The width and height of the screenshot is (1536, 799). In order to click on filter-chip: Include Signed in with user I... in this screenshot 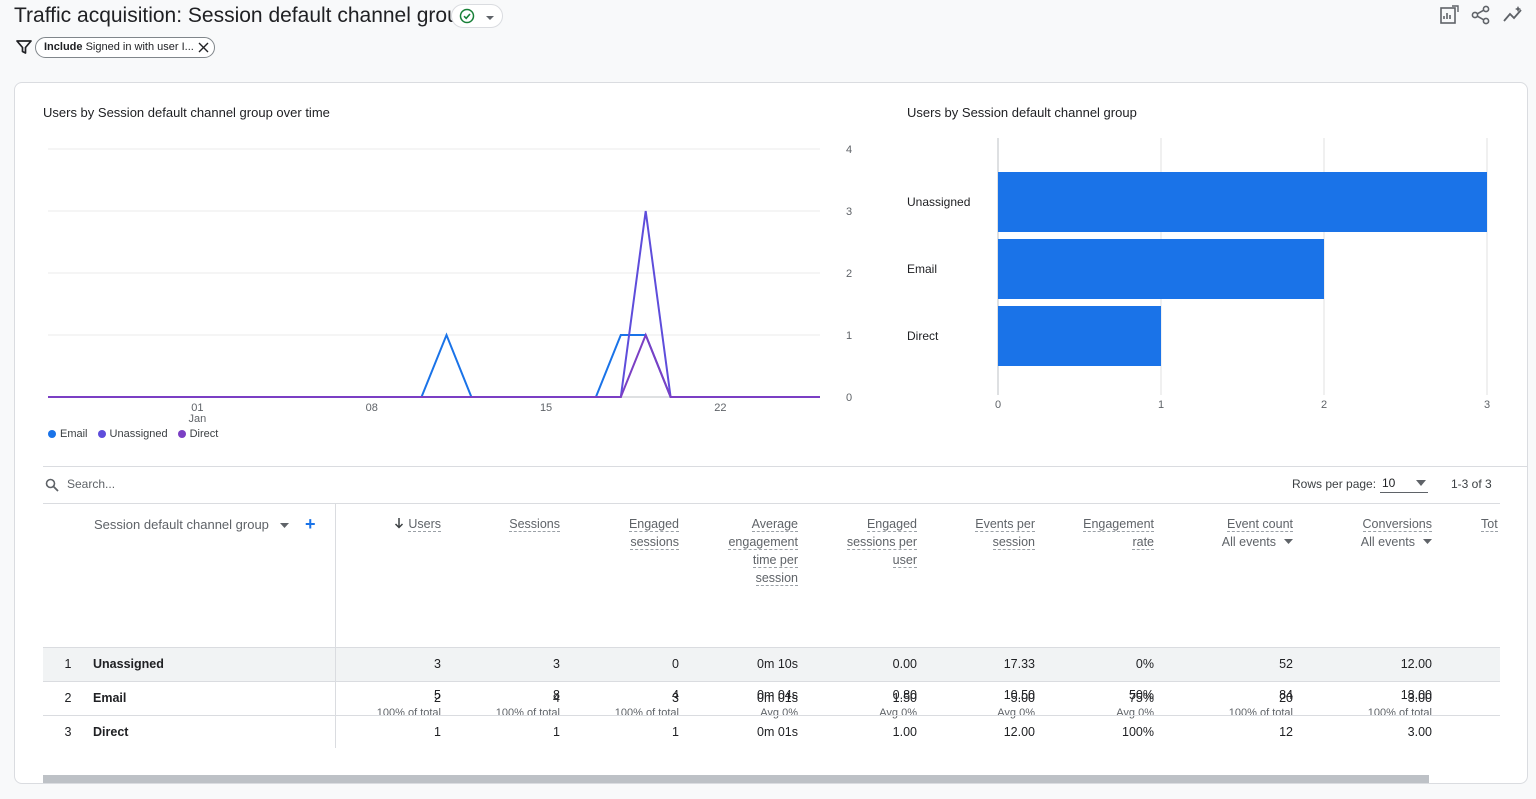, I will do `click(125, 47)`.